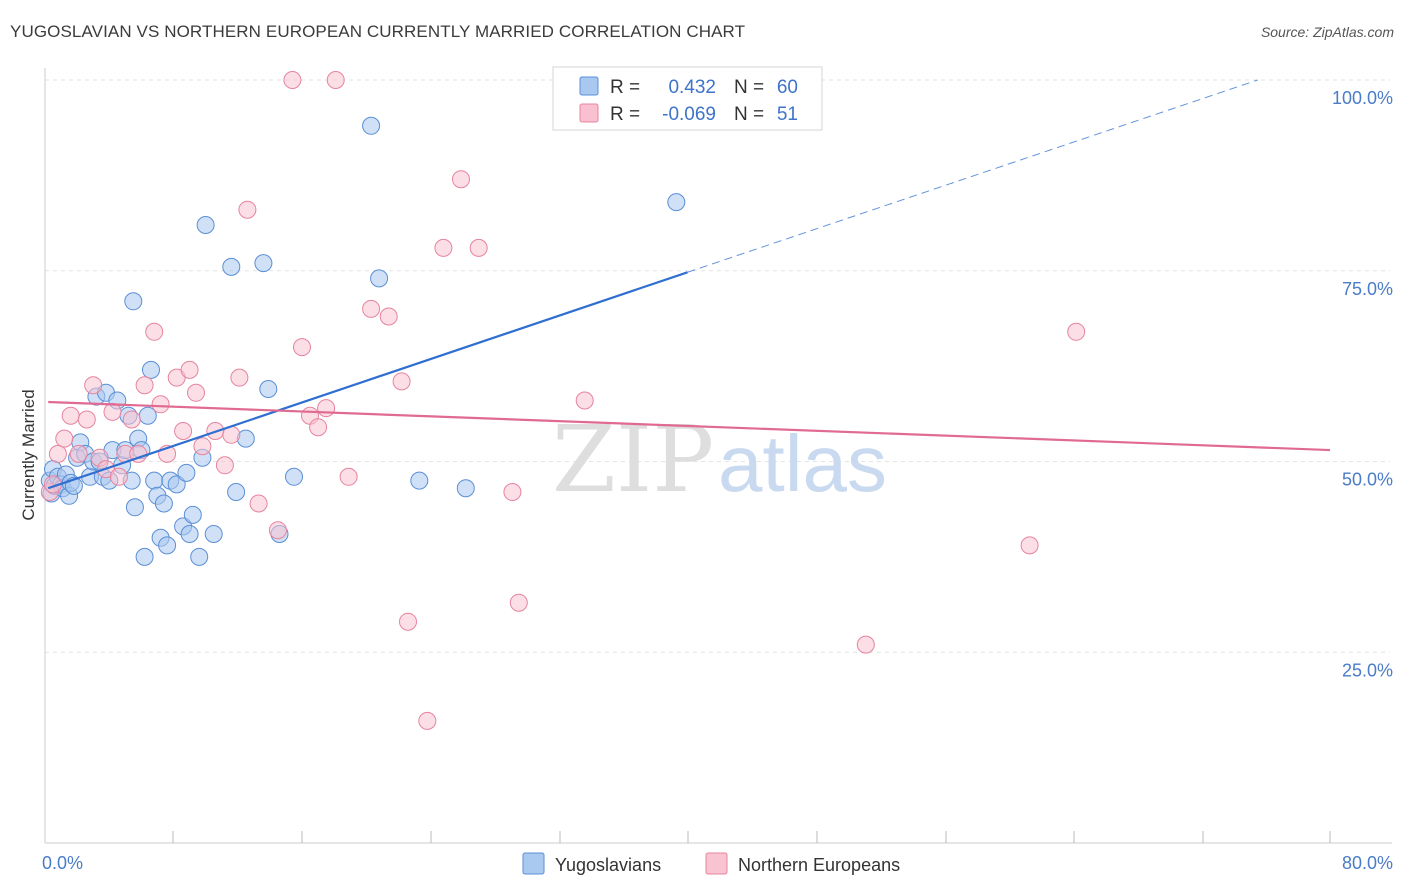  What do you see at coordinates (787, 87) in the screenshot?
I see `legend-n-value-0: 60` at bounding box center [787, 87].